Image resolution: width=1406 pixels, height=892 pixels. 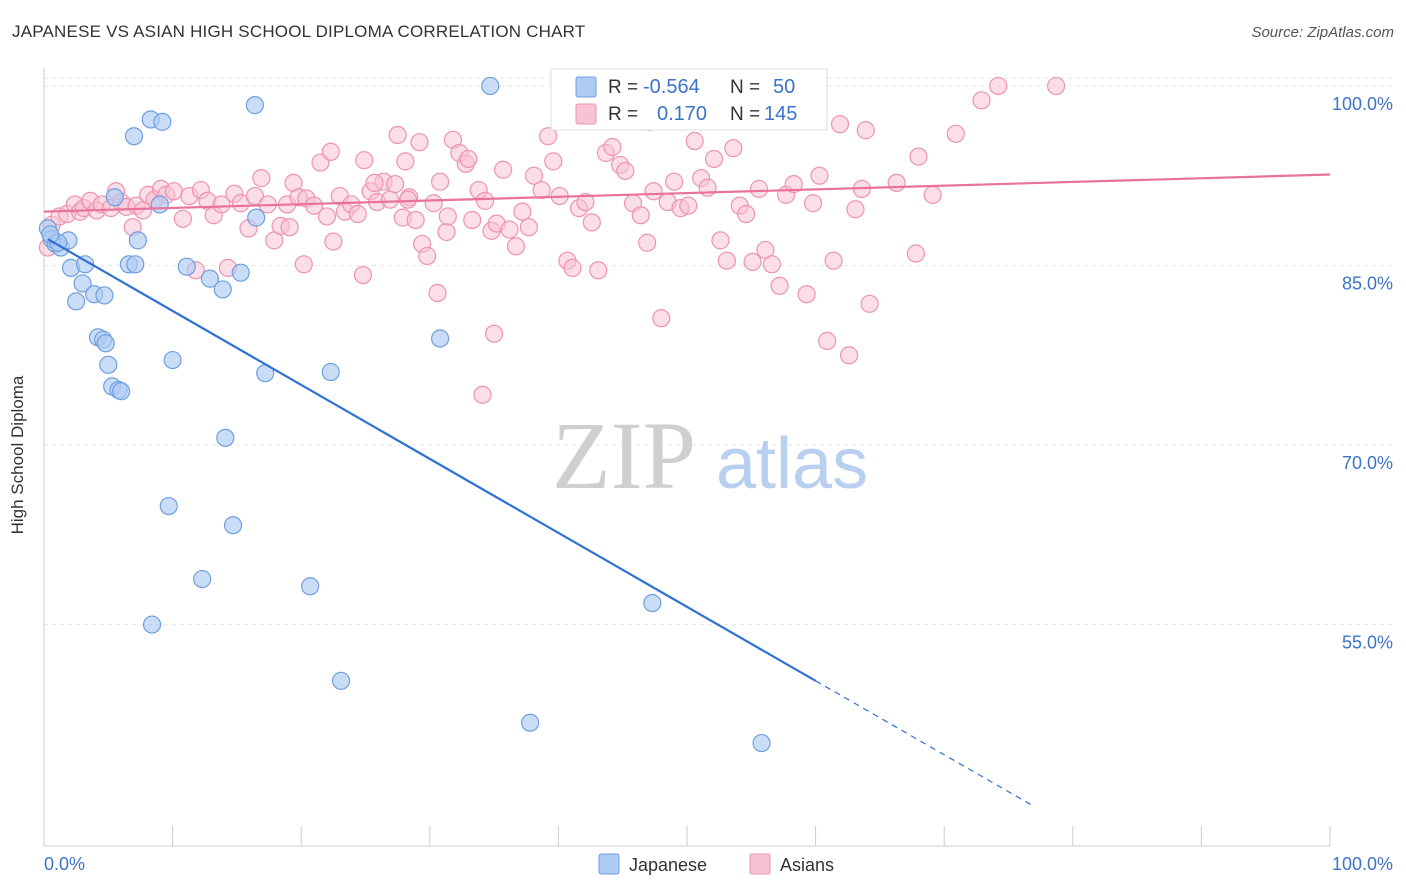 I want to click on stats-box-frame, so click(x=689, y=99).